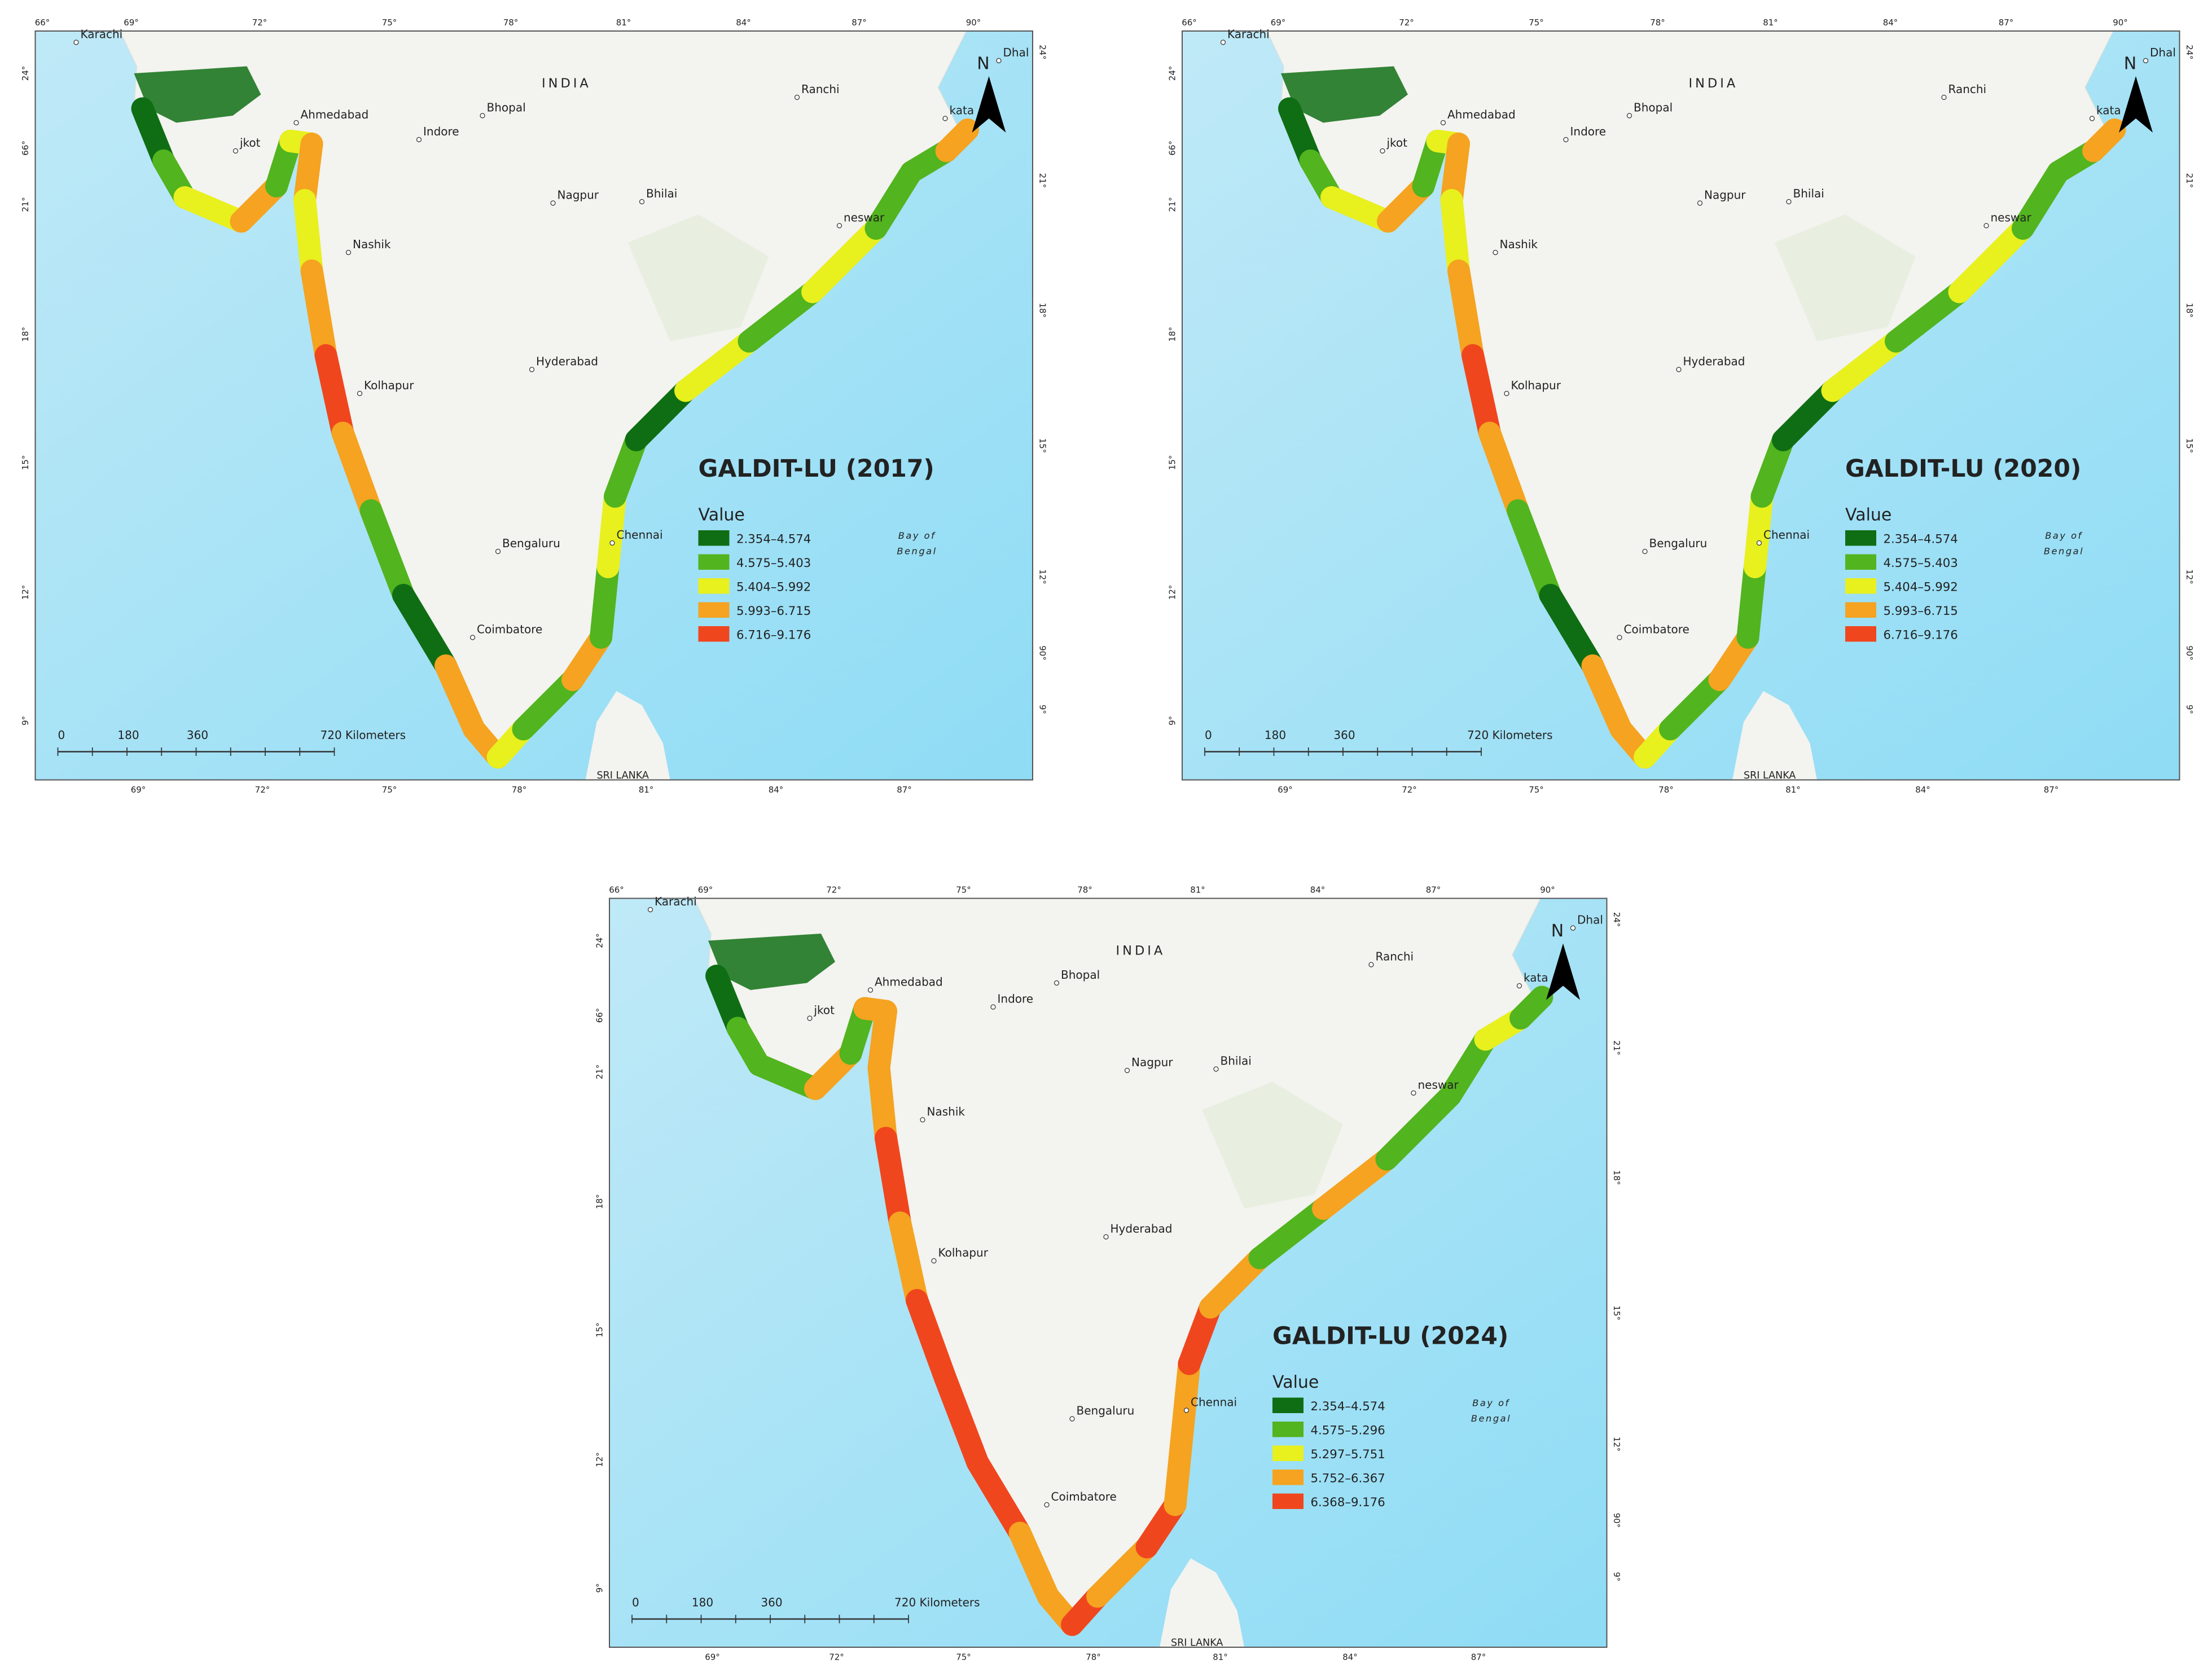  Describe the element at coordinates (1963, 469) in the screenshot. I see `map-title: GALDIT-LU (2020)` at that location.